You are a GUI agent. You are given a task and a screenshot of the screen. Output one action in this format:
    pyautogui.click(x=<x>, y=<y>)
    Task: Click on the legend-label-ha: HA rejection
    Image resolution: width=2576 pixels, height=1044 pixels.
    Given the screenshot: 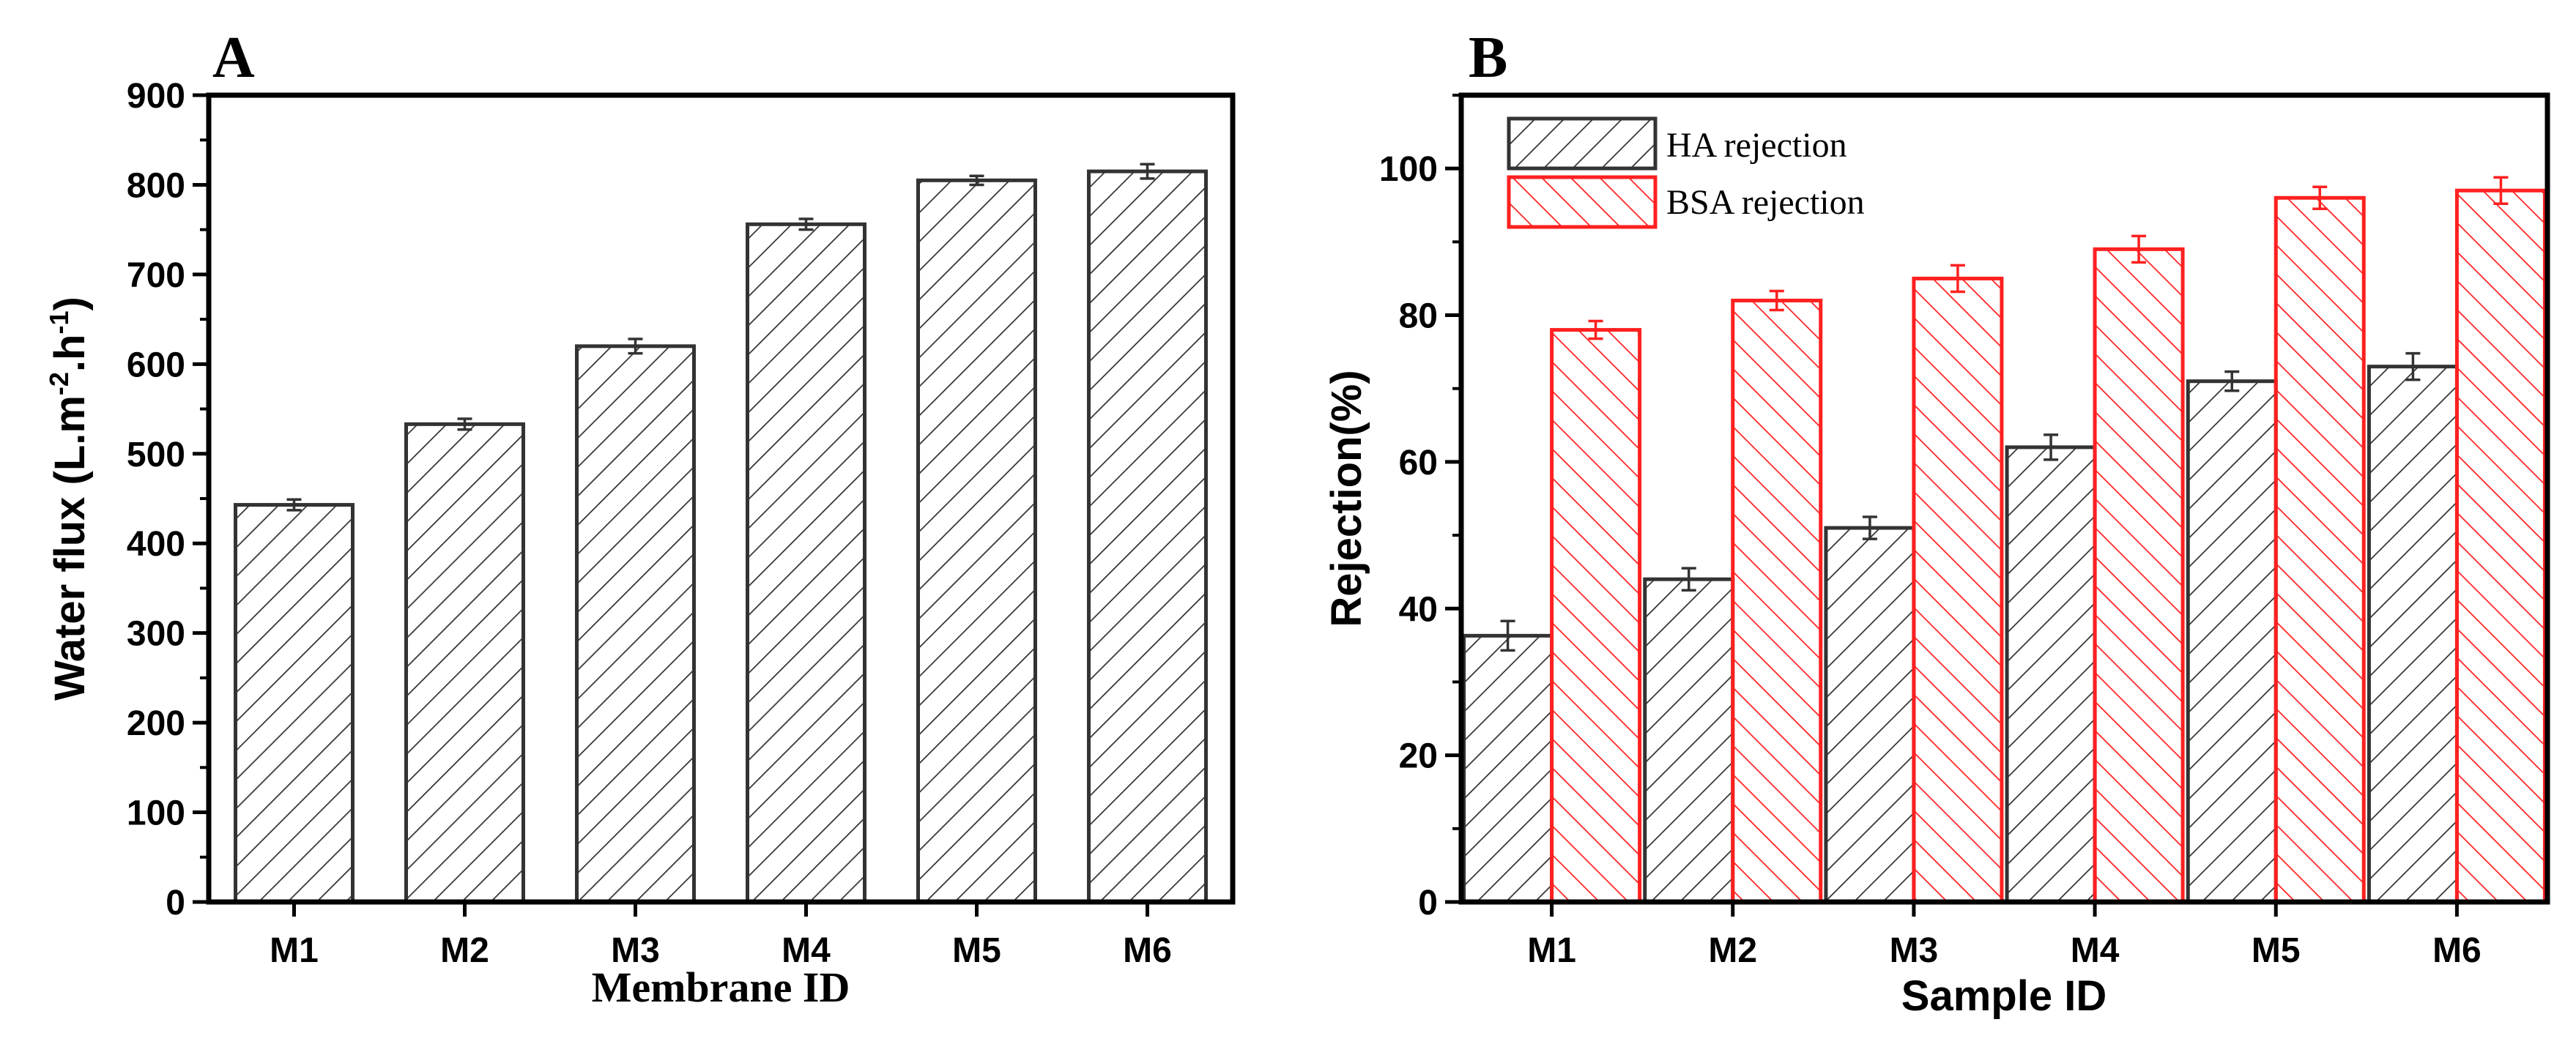 What is the action you would take?
    pyautogui.click(x=1756, y=145)
    